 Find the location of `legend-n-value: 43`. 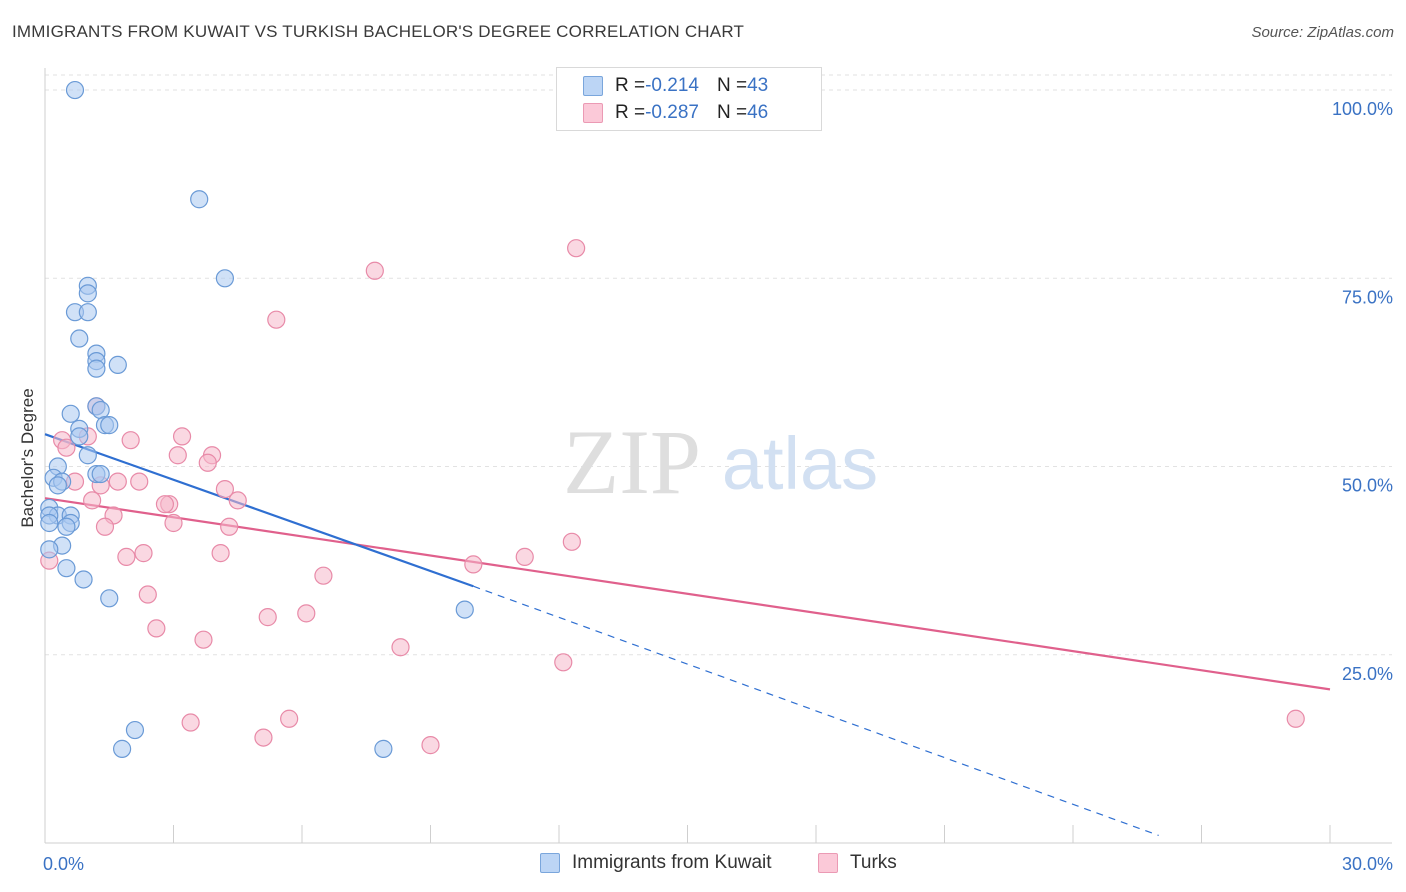

legend-n-value: 43 is located at coordinates (758, 85).